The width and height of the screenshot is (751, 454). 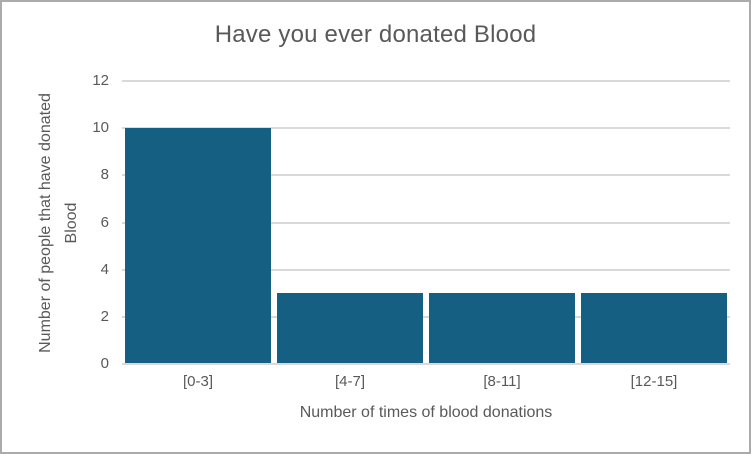 What do you see at coordinates (375, 34) in the screenshot?
I see `chart-title: Have you ever donated Blood` at bounding box center [375, 34].